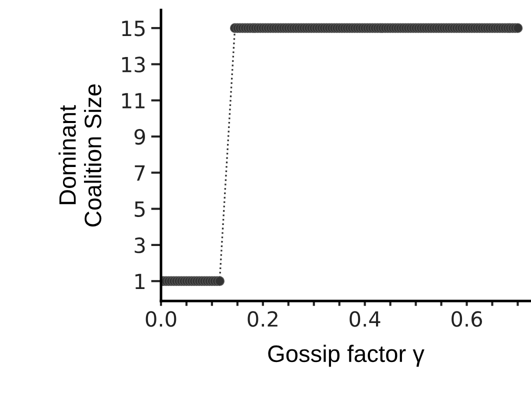 Image resolution: width=531 pixels, height=400 pixels. I want to click on y-tick-label: 1, so click(139, 282).